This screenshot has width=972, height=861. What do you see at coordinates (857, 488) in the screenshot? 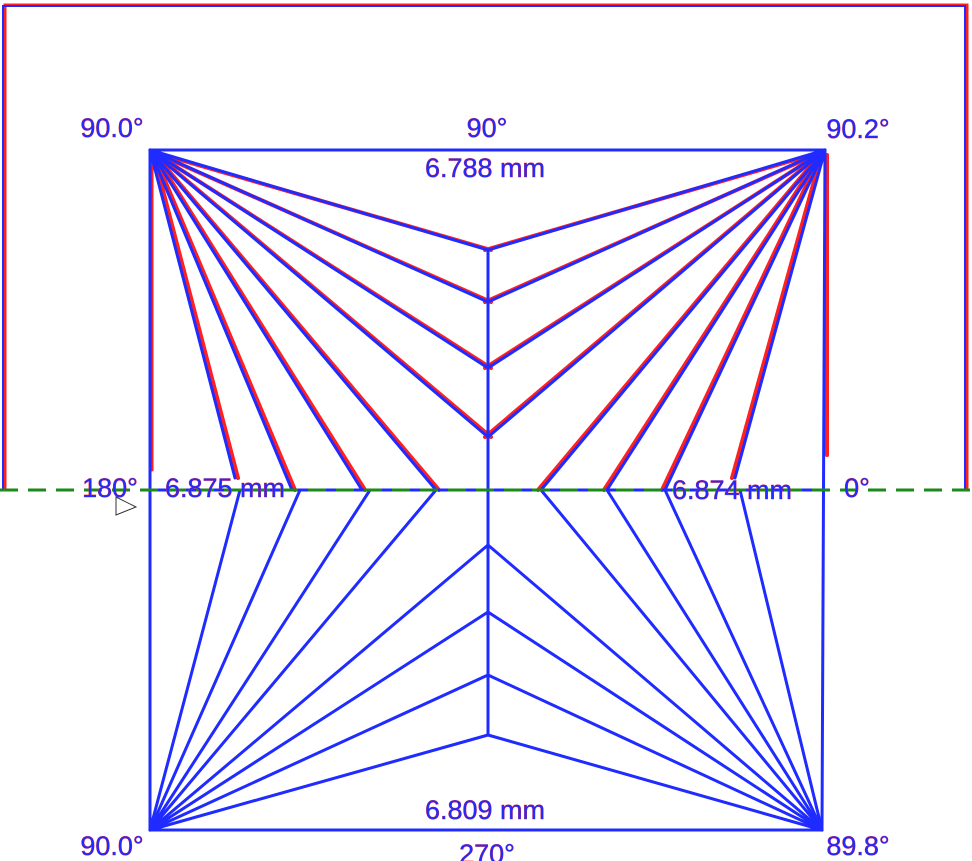
I see `direction-label: 0°` at bounding box center [857, 488].